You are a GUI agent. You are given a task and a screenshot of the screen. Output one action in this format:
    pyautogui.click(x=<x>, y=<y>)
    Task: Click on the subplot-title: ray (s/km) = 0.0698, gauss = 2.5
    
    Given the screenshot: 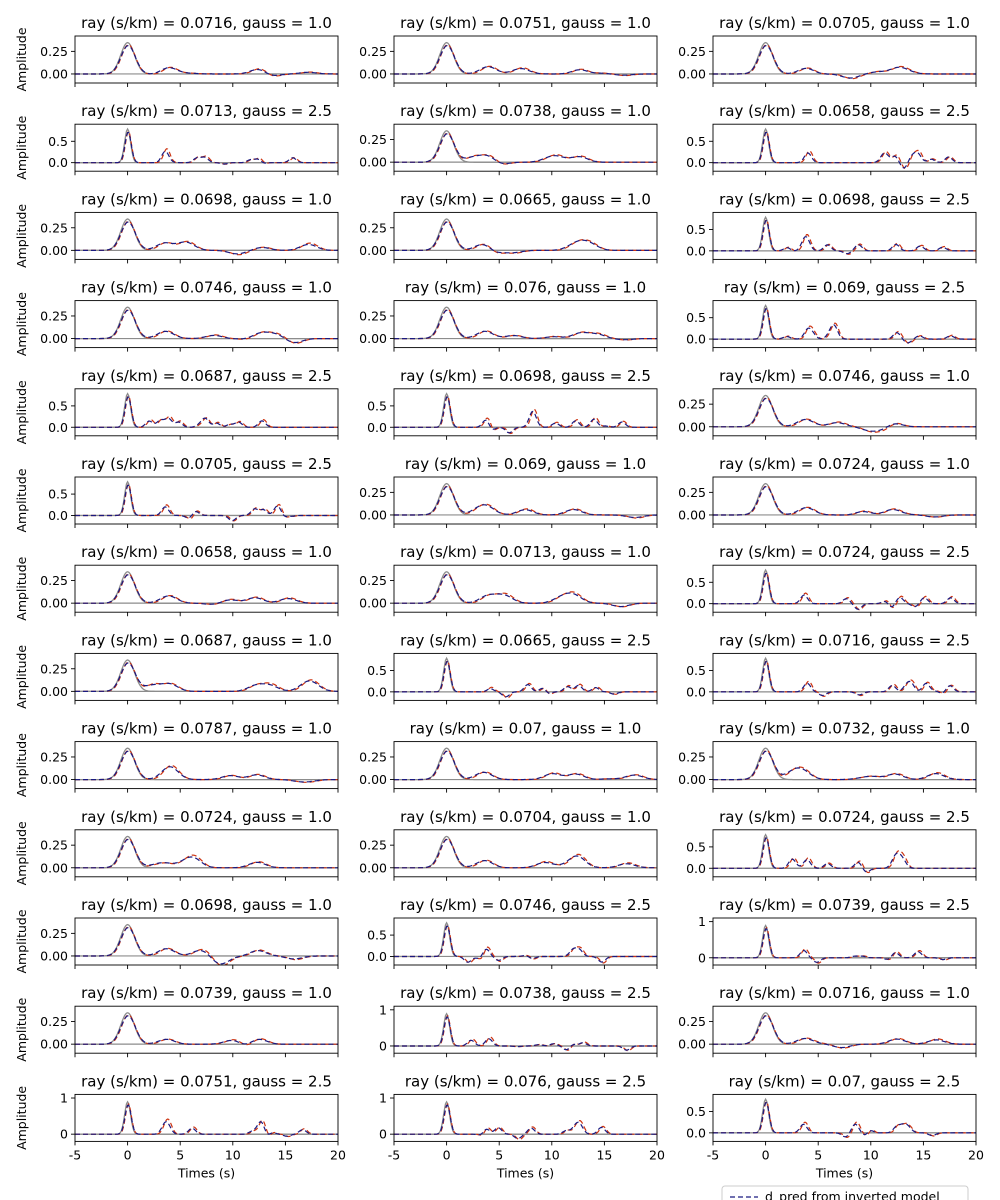 What is the action you would take?
    pyautogui.click(x=844, y=199)
    